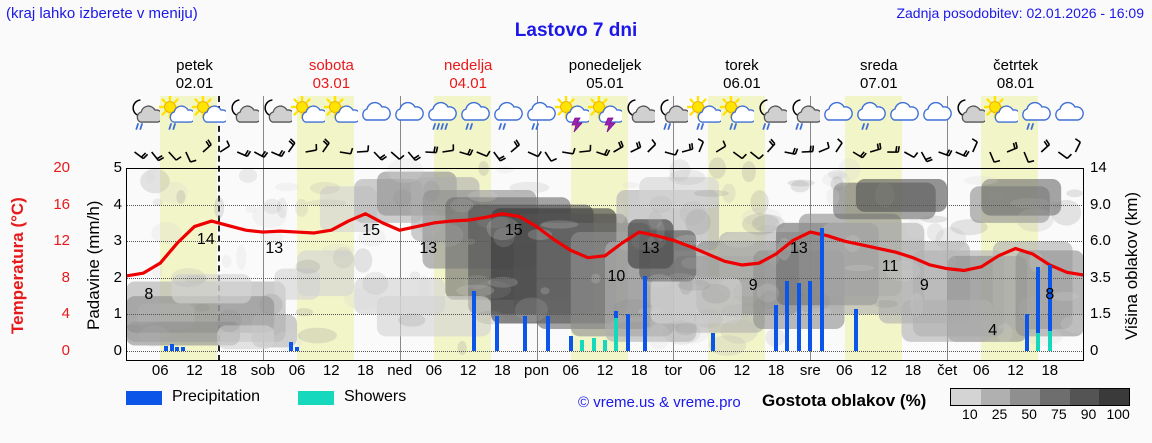 The height and width of the screenshot is (443, 1152). What do you see at coordinates (638, 116) in the screenshot?
I see `weather-icon-night-cloud` at bounding box center [638, 116].